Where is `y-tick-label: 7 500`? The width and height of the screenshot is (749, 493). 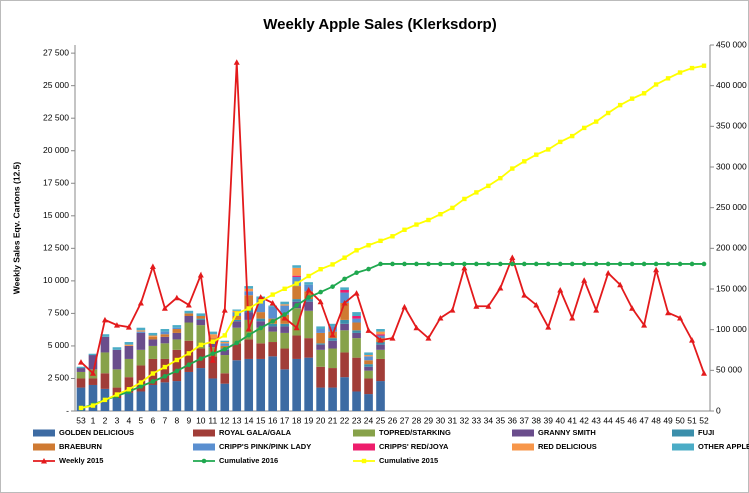
y-tick-label: 7 500 is located at coordinates (59, 313).